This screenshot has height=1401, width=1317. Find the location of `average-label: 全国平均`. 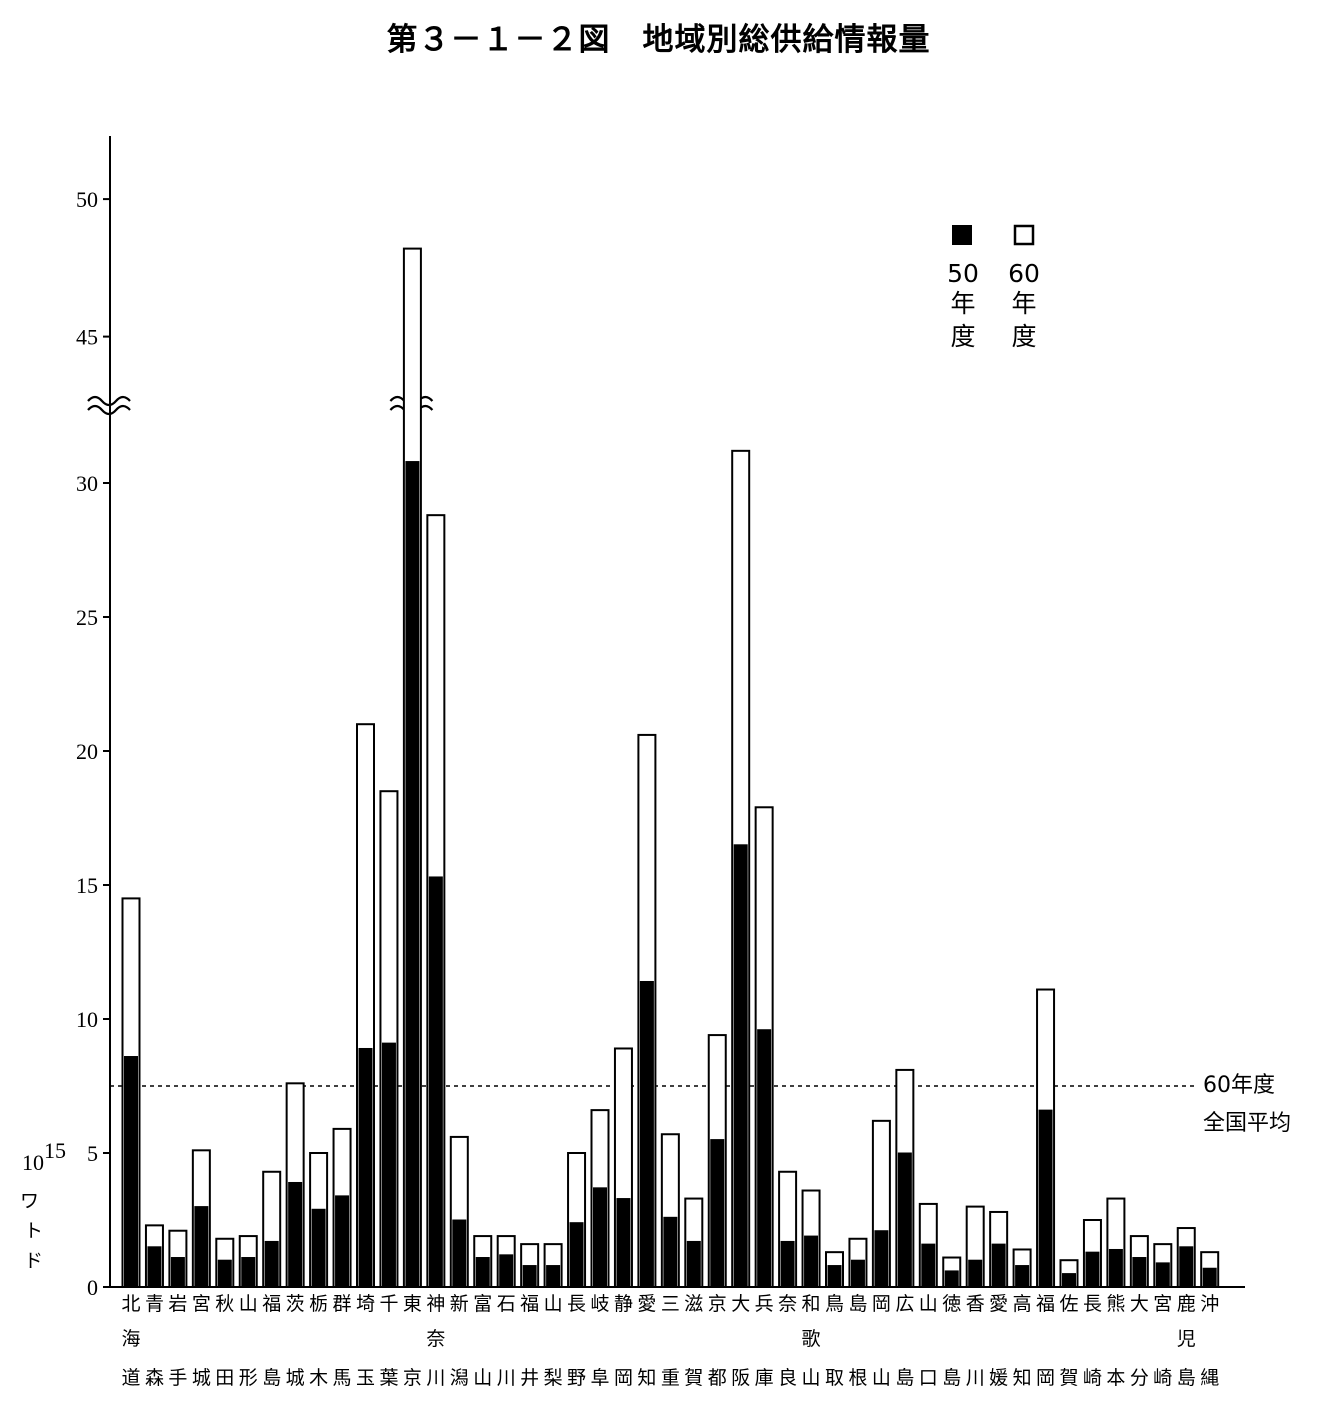

average-label: 全国平均 is located at coordinates (1247, 1123).